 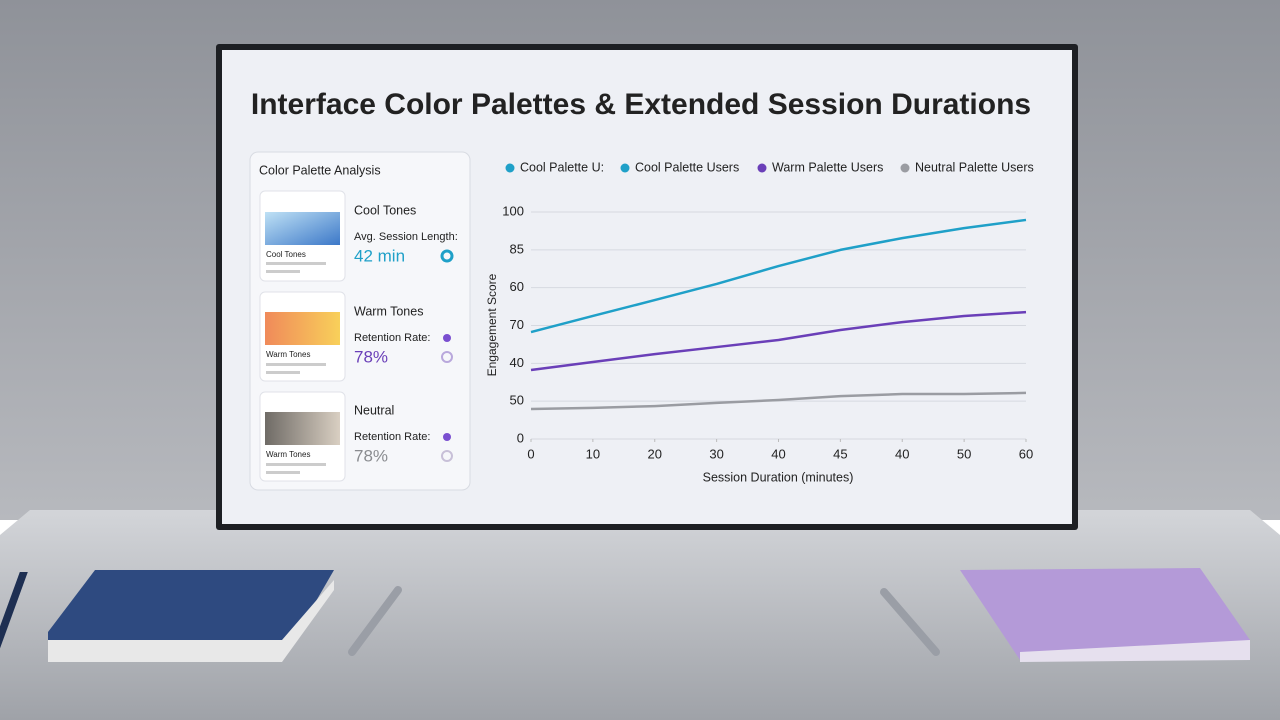 I want to click on x-tick-label: 20, so click(x=655, y=453).